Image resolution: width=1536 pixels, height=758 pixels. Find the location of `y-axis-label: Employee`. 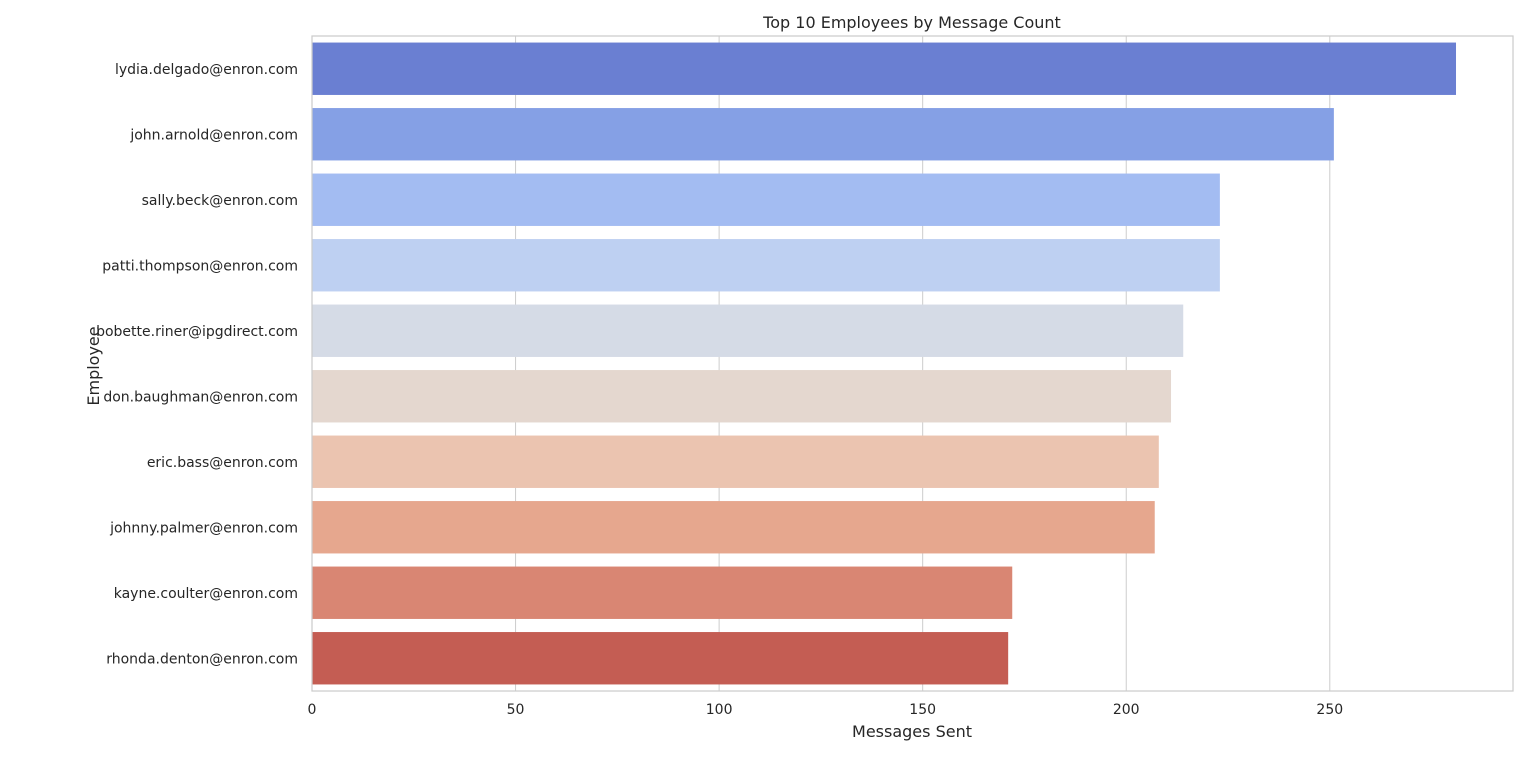

y-axis-label: Employee is located at coordinates (93, 365).